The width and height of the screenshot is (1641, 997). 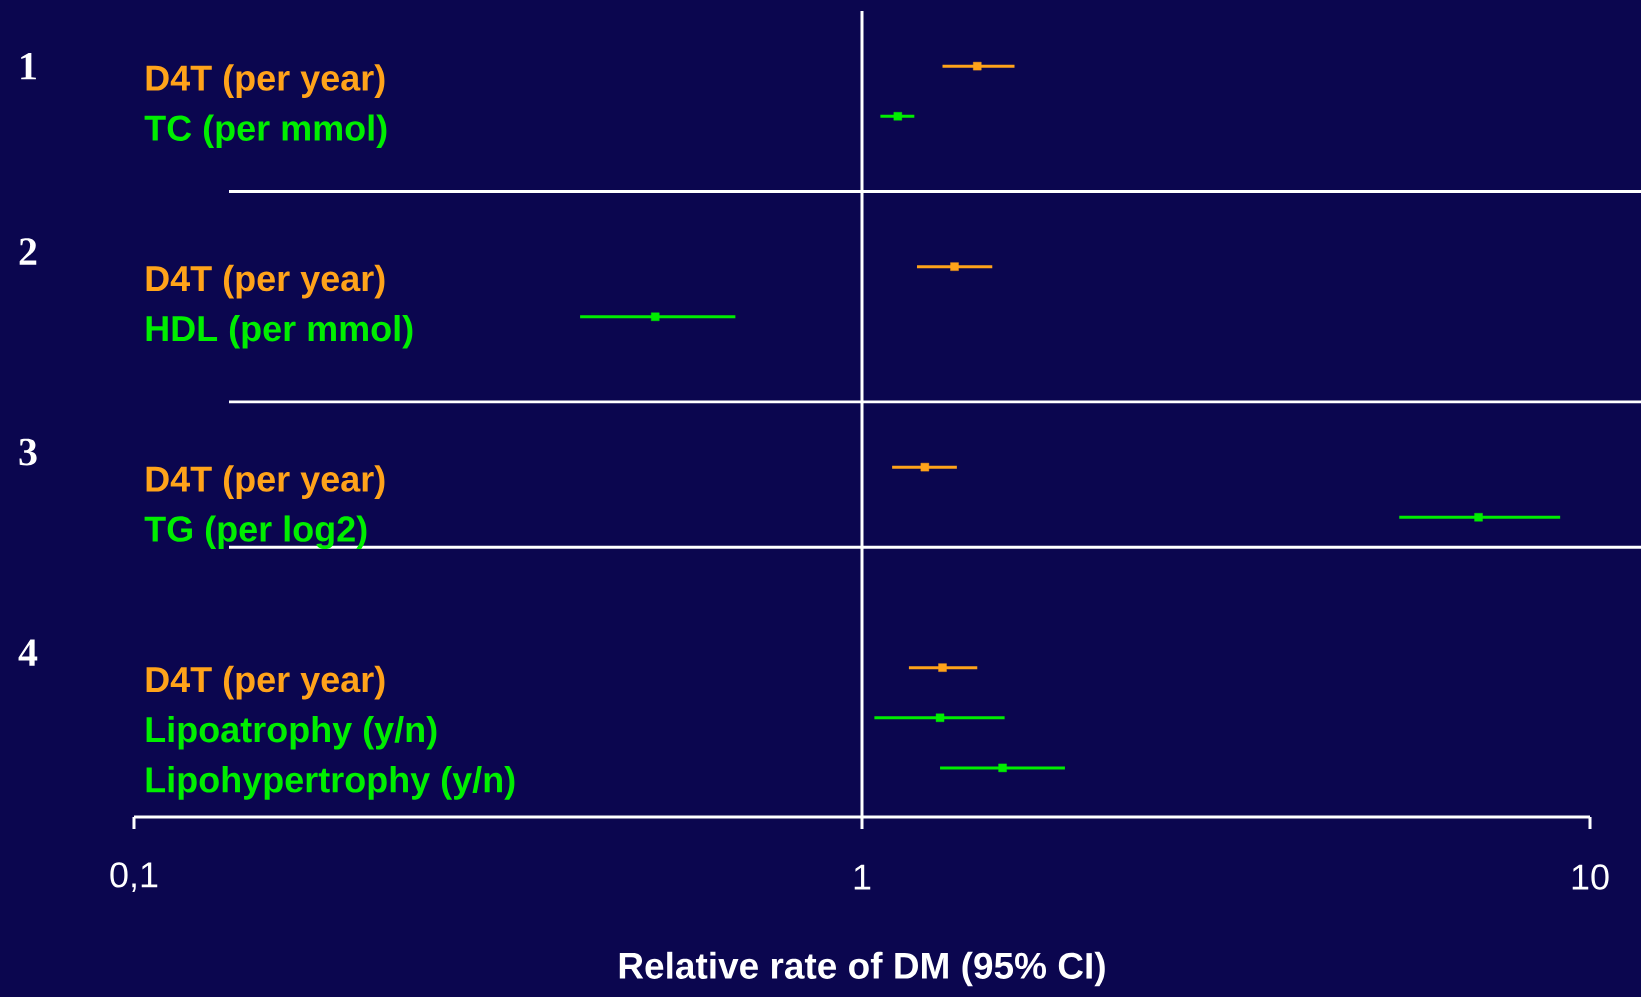 What do you see at coordinates (28, 66) in the screenshot?
I see `text: 1` at bounding box center [28, 66].